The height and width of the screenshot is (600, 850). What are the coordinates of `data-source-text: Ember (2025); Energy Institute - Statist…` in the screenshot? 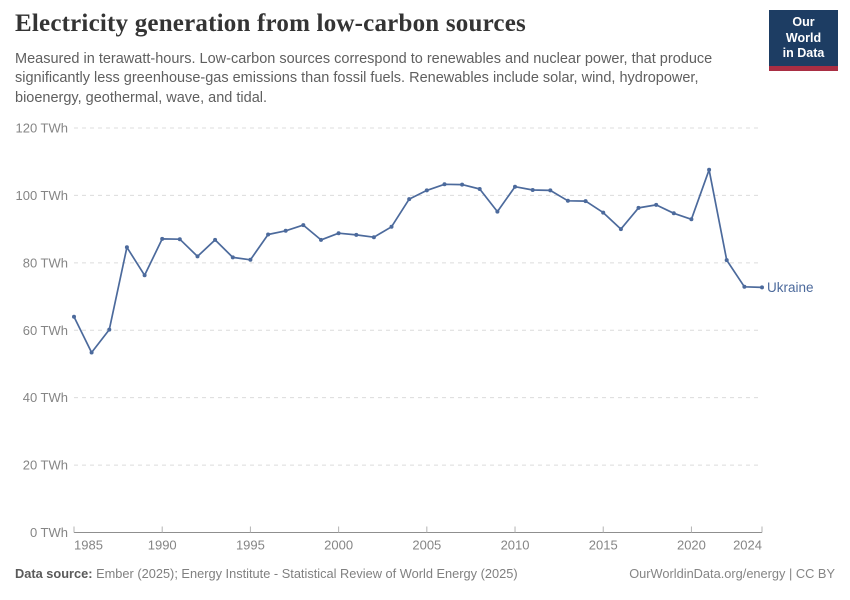 It's located at (305, 573).